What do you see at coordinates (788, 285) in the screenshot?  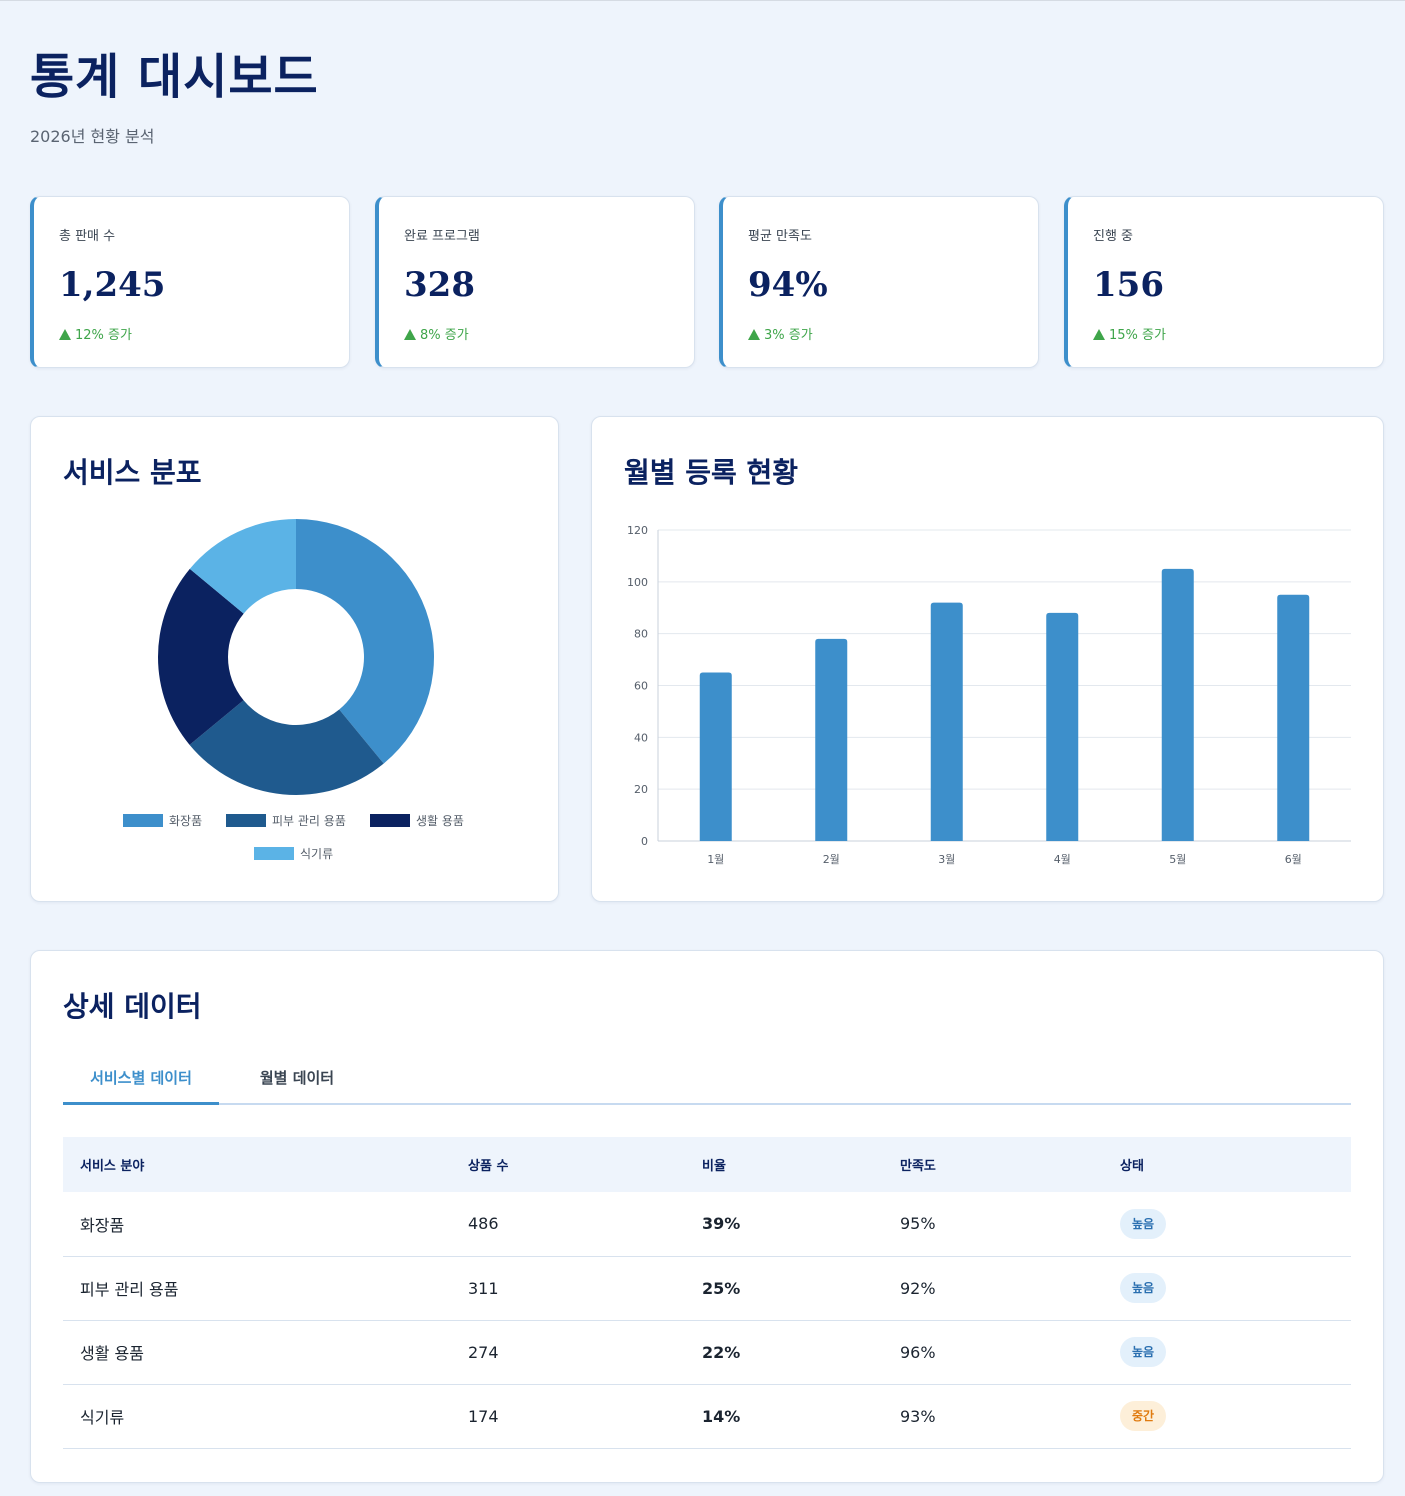 I see `kpi-value: 94%` at bounding box center [788, 285].